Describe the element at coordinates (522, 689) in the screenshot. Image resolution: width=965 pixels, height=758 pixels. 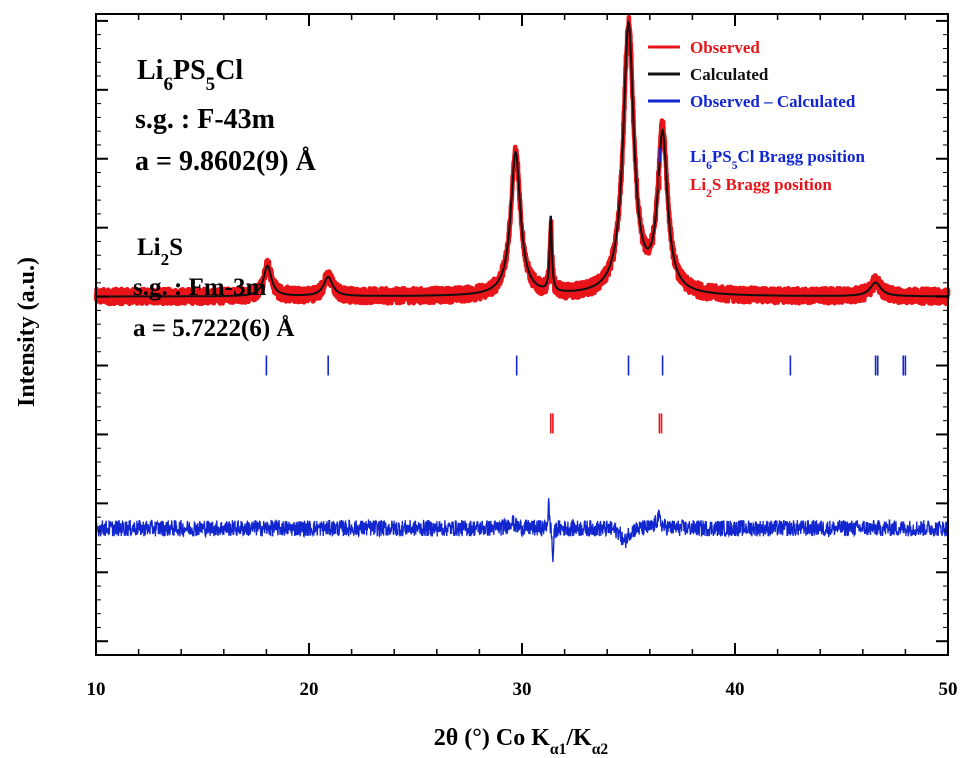
I see `x-tick-label: 30` at that location.